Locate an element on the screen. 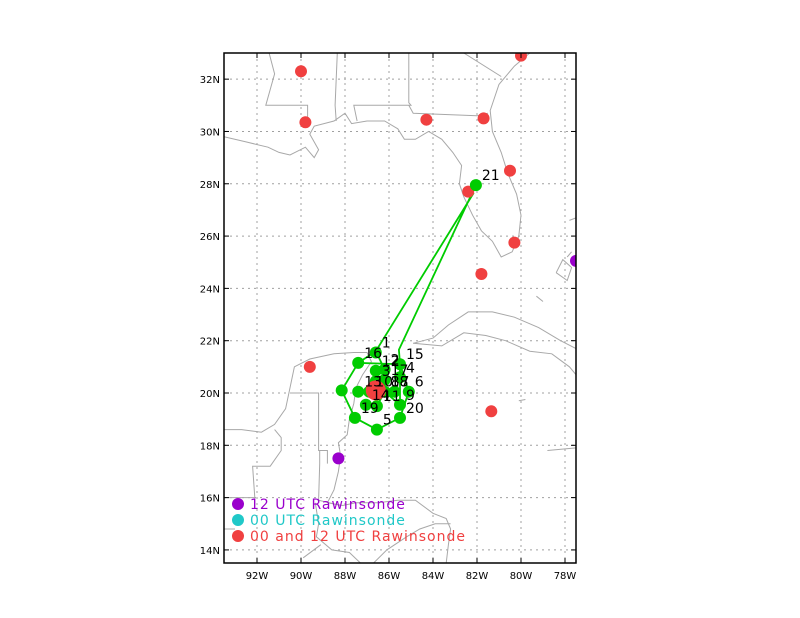 The height and width of the screenshot is (618, 800). dropsonde-label: 13 is located at coordinates (373, 383).